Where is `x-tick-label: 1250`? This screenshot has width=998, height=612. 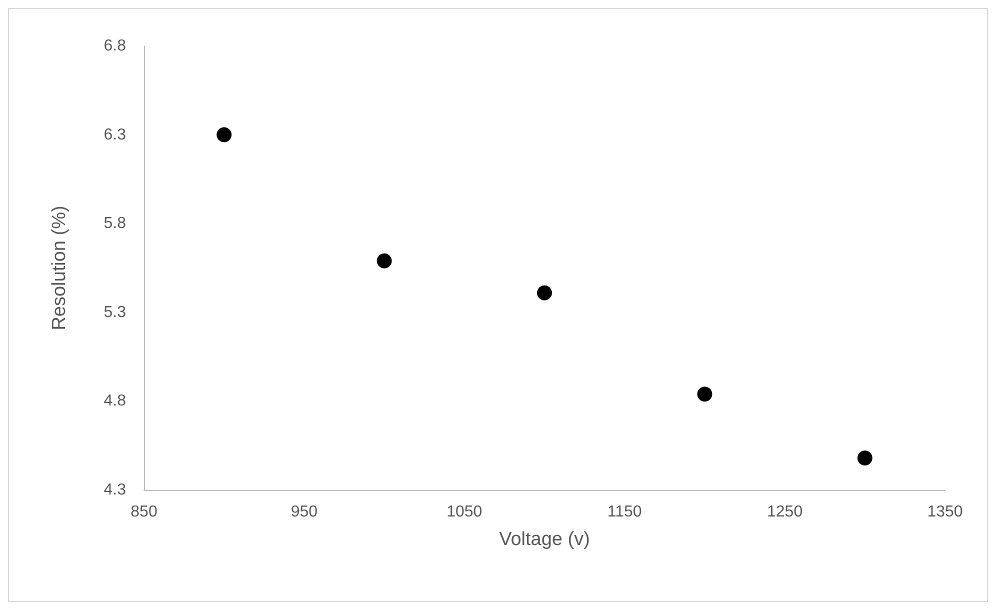 x-tick-label: 1250 is located at coordinates (785, 512).